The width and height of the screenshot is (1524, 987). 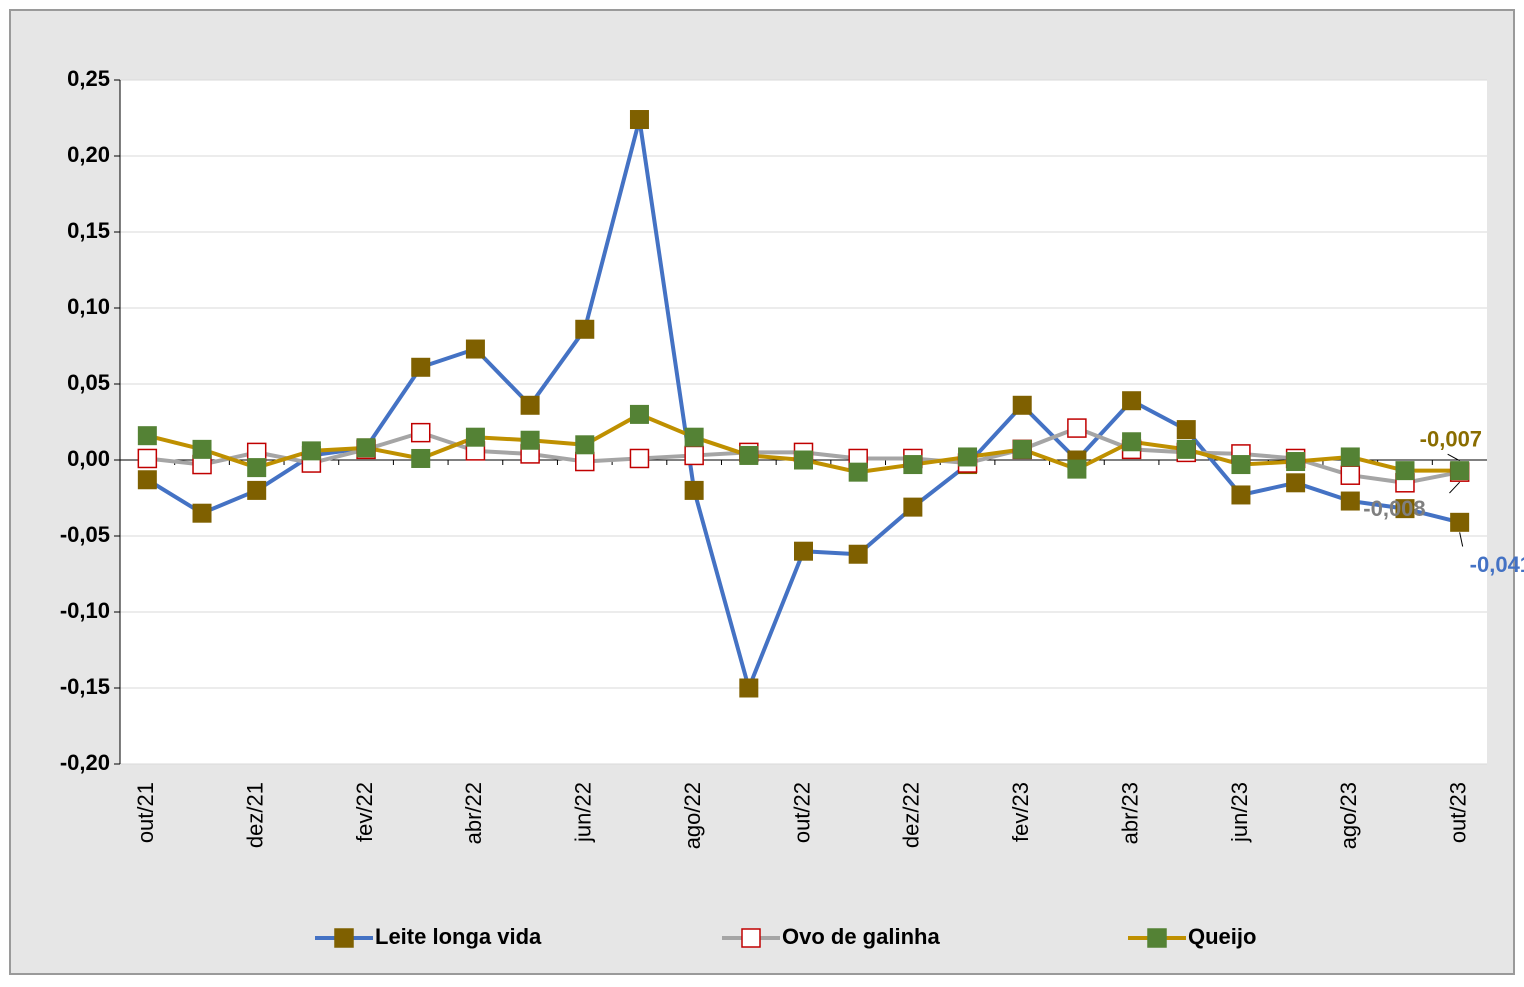 I want to click on legend-label: Ovo de galinha, so click(x=861, y=936).